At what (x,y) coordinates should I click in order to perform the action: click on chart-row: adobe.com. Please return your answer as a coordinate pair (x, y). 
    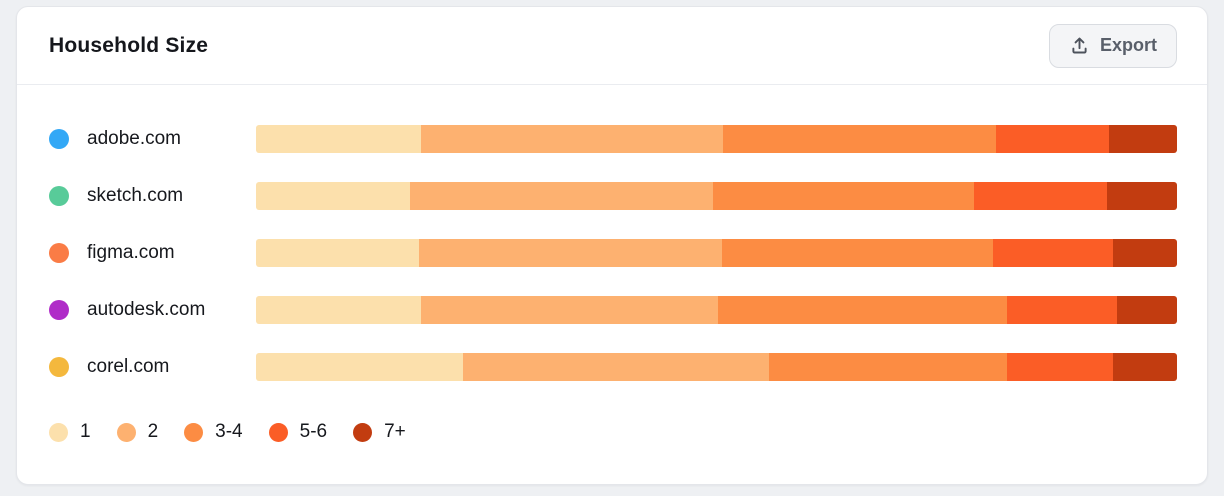
    Looking at the image, I should click on (613, 138).